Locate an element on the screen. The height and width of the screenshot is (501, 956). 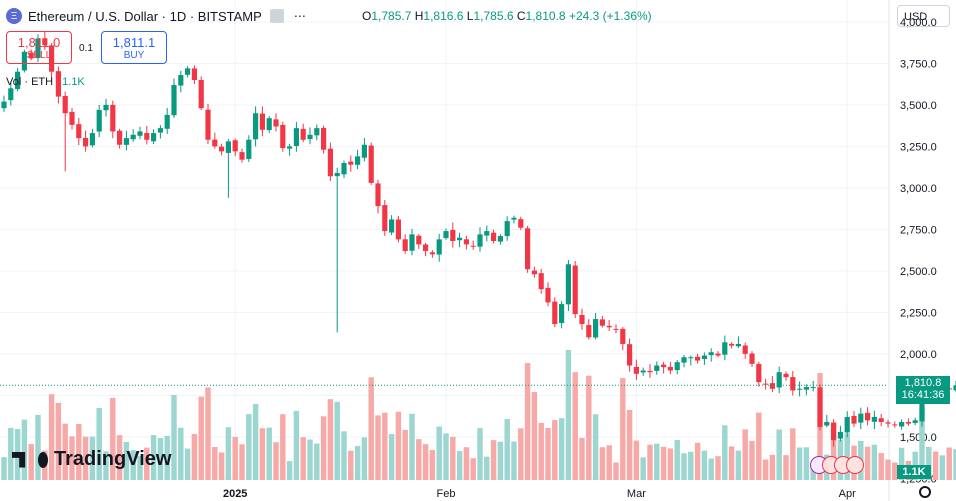
volume-axis-badge: 1.1K is located at coordinates (914, 472).